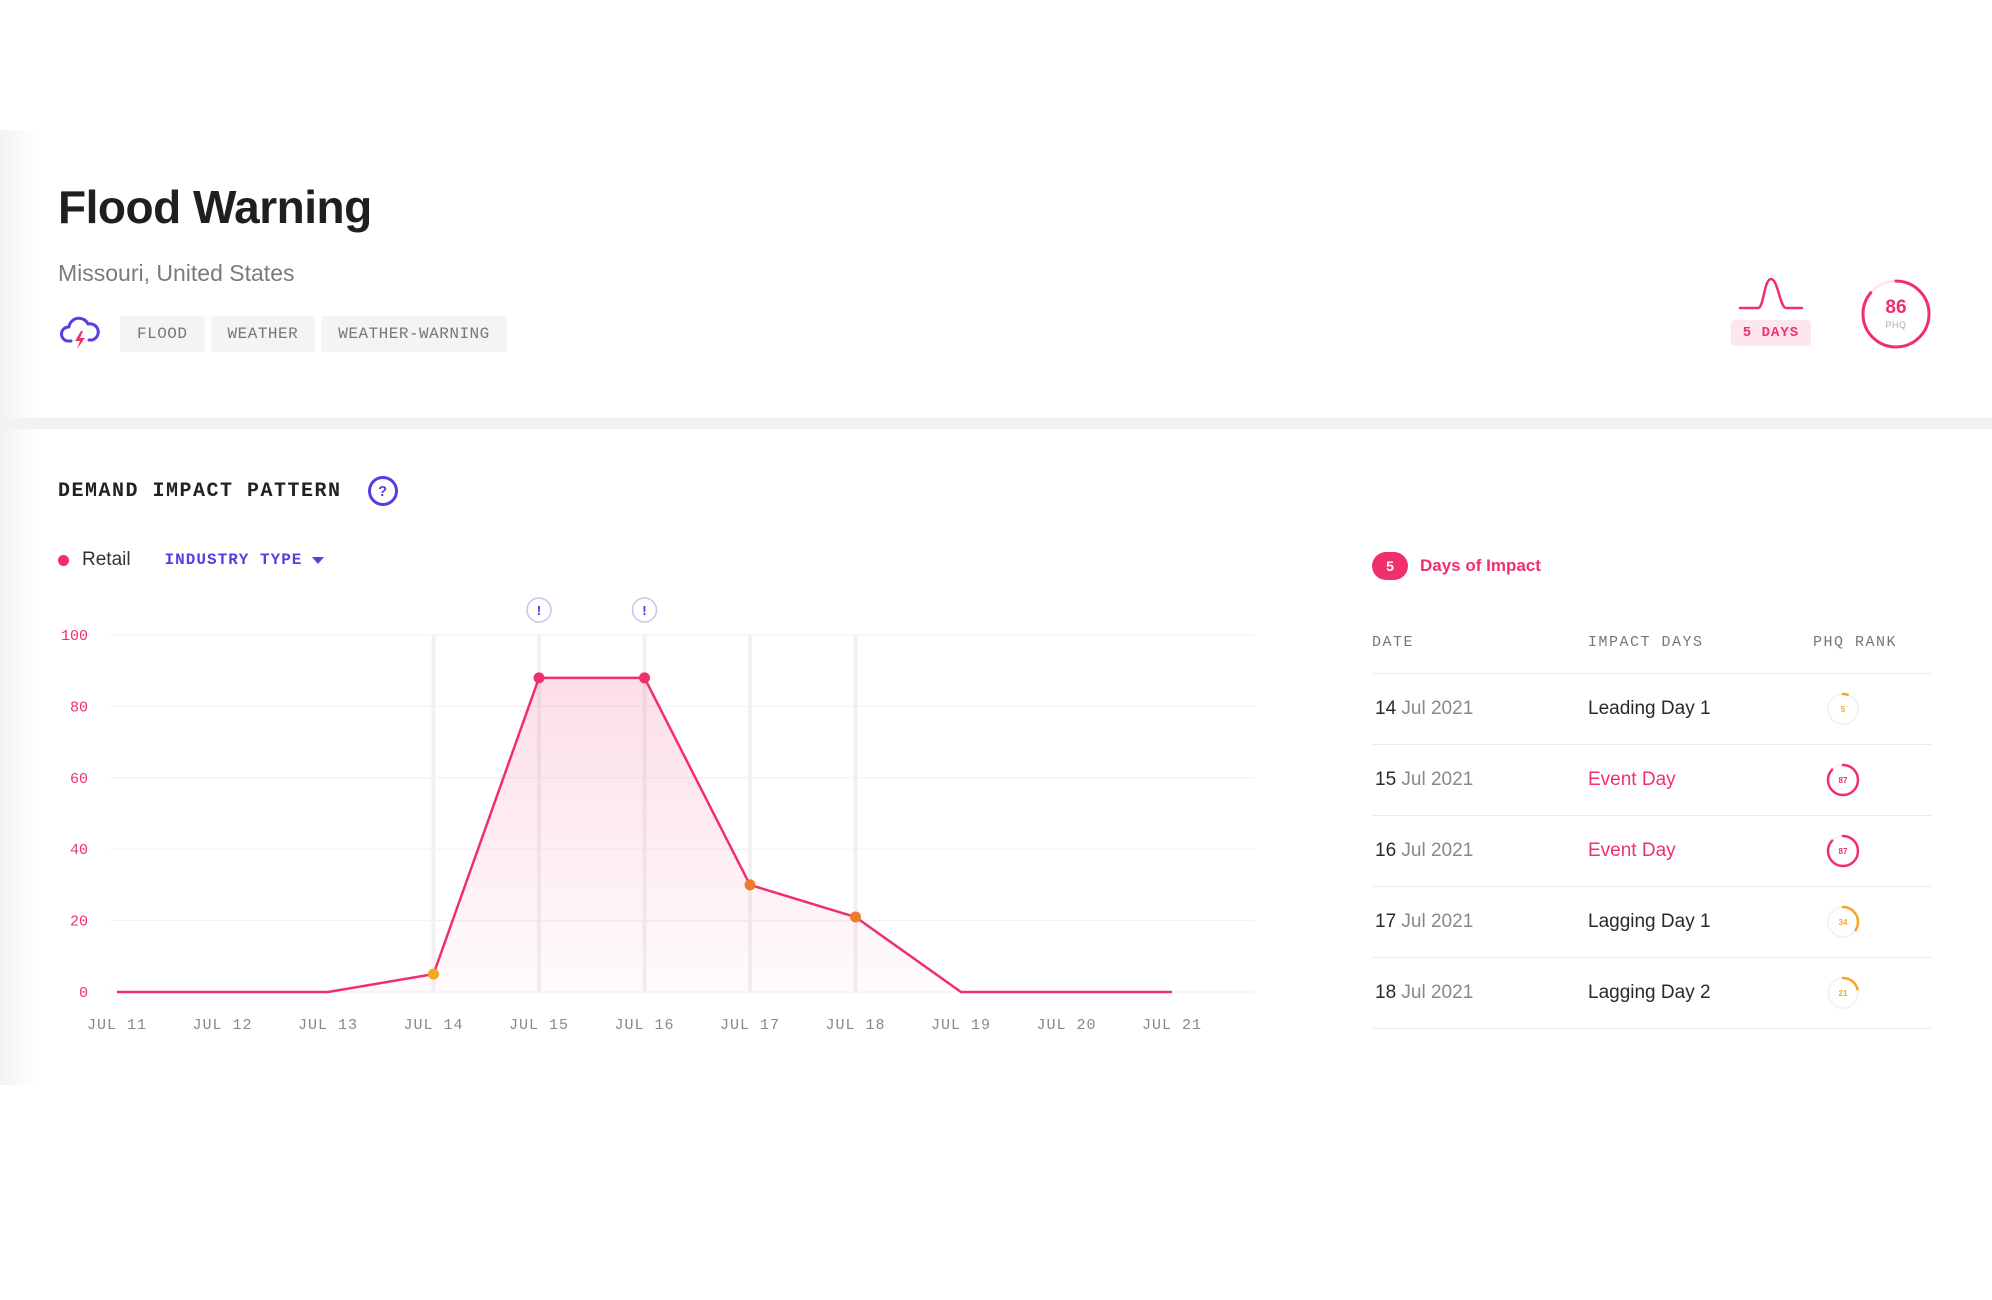 This screenshot has height=1300, width=1992. I want to click on date-day: 14, so click(1386, 708).